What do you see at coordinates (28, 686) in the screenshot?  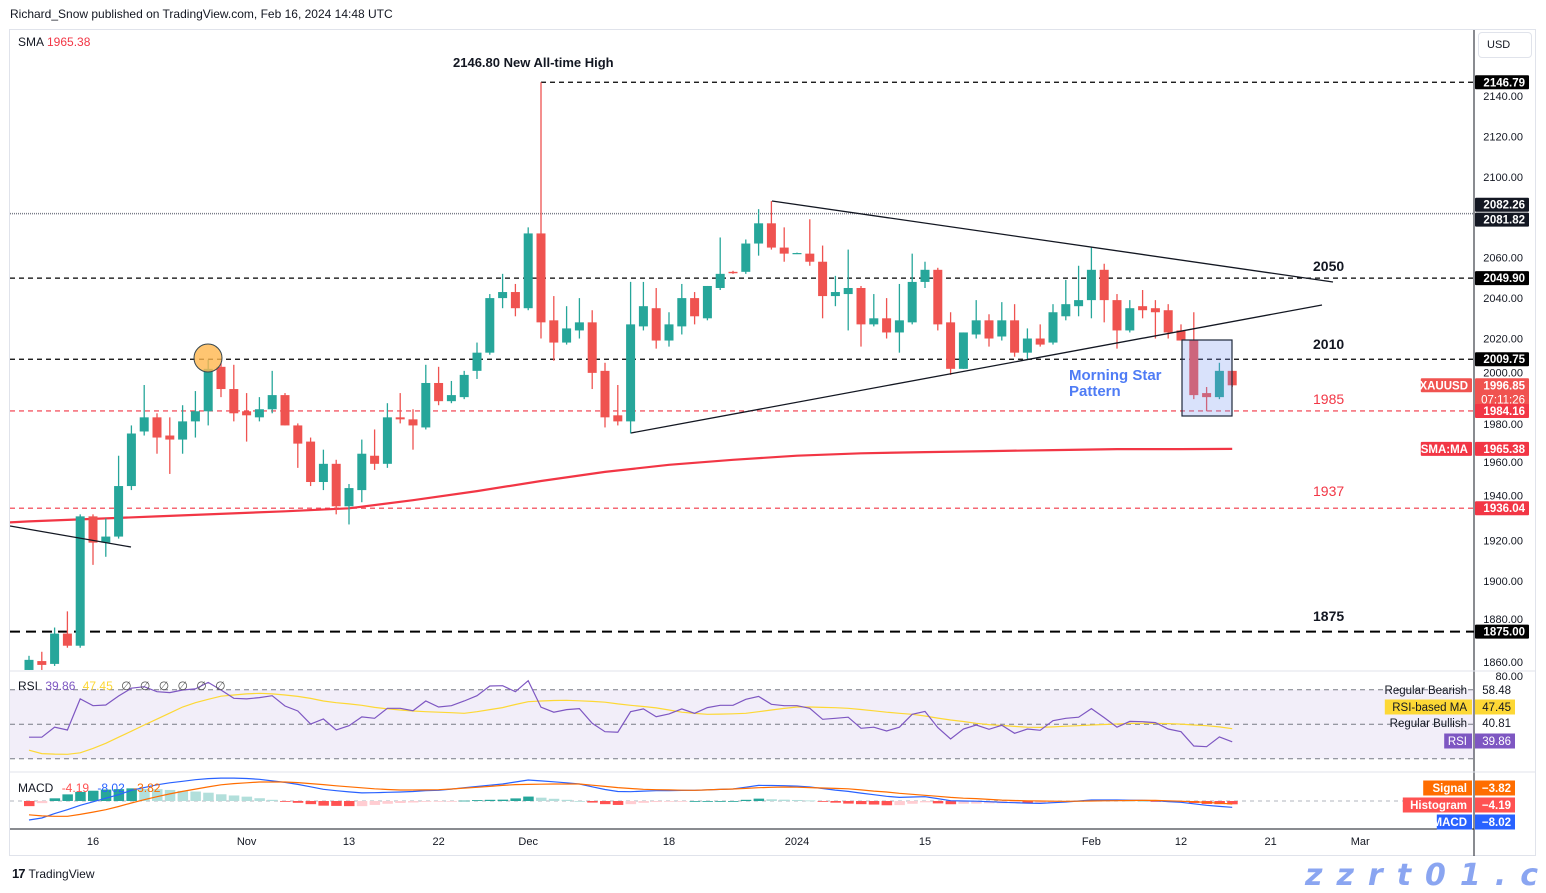 I see `rsi-legend-label: RSI` at bounding box center [28, 686].